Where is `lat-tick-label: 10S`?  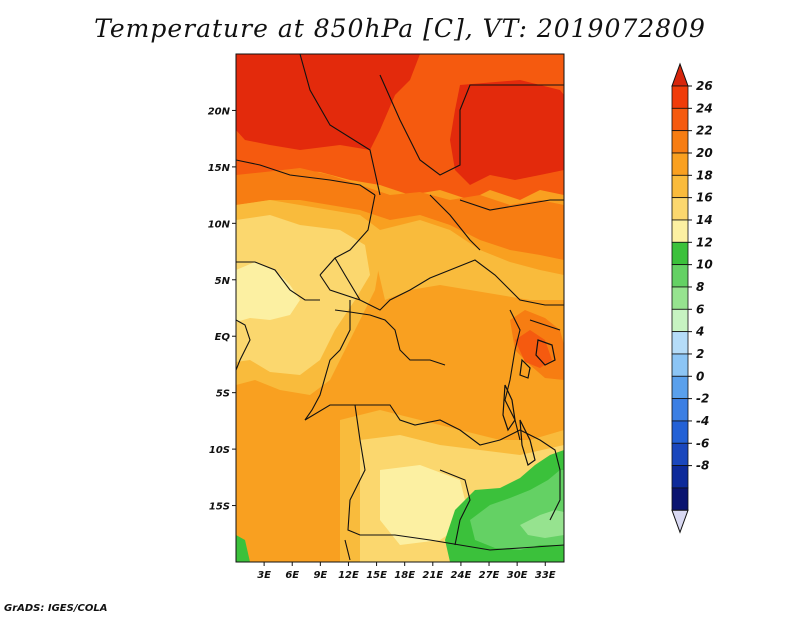
lat-tick-label: 10S is located at coordinates (219, 450).